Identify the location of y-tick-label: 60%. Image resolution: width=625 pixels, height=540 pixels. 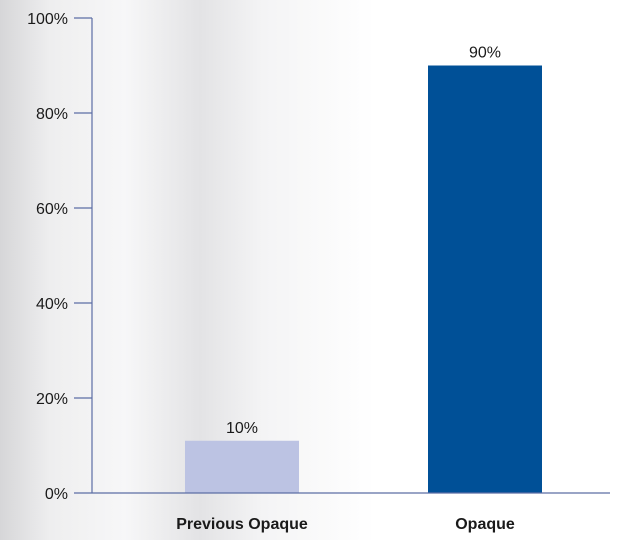
(52, 209).